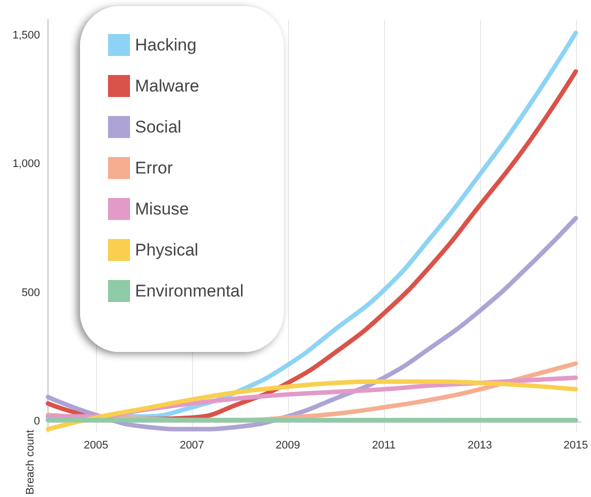  Describe the element at coordinates (192, 445) in the screenshot. I see `x-tick-label: 2007` at that location.